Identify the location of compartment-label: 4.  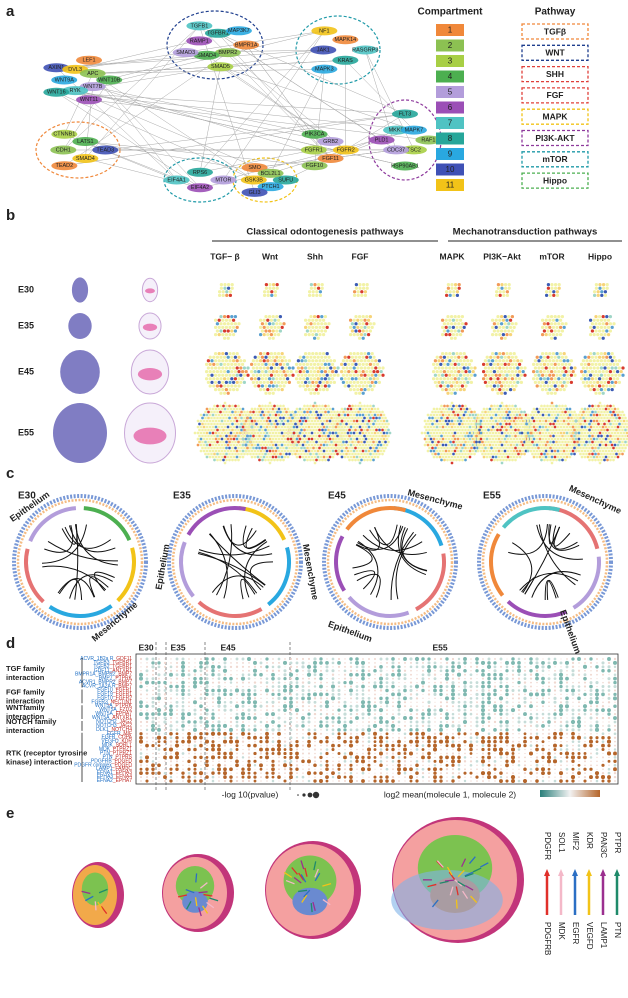
(450, 76).